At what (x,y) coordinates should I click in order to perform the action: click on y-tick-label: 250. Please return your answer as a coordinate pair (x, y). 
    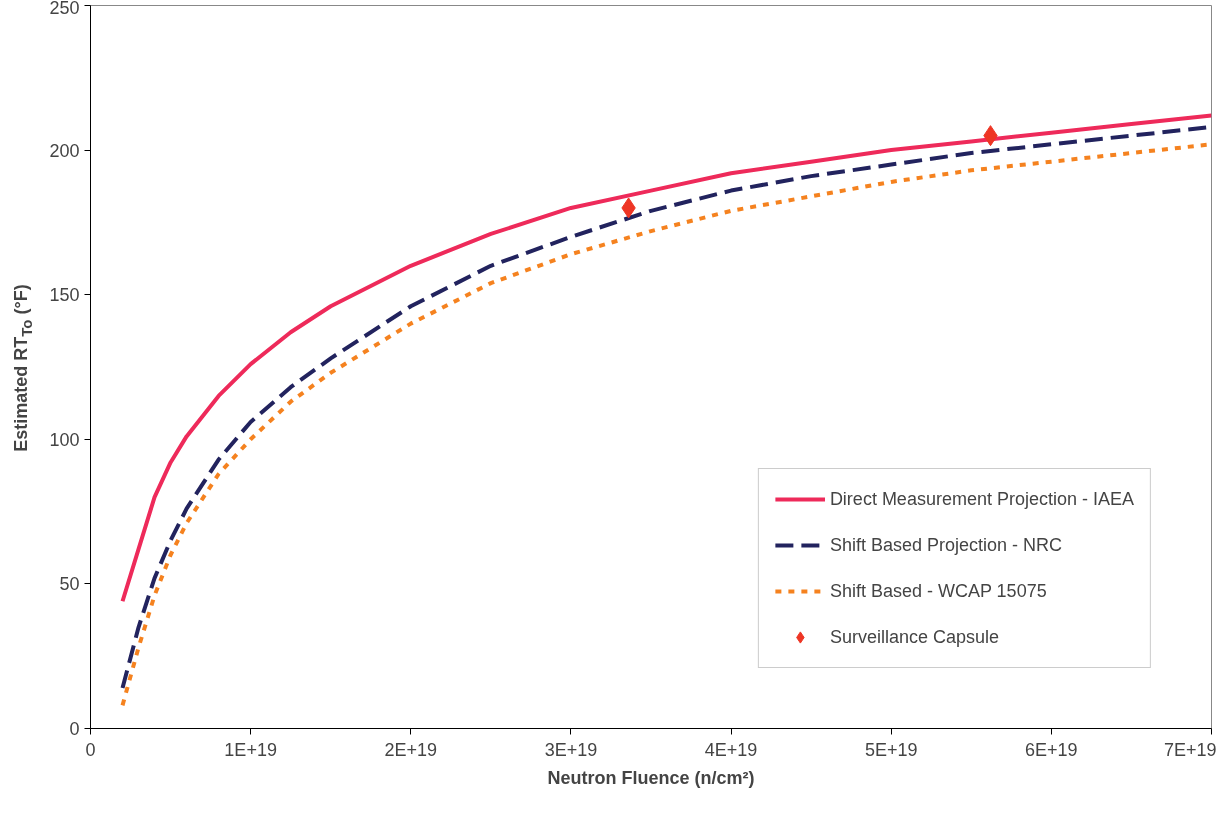
    Looking at the image, I should click on (64, 9).